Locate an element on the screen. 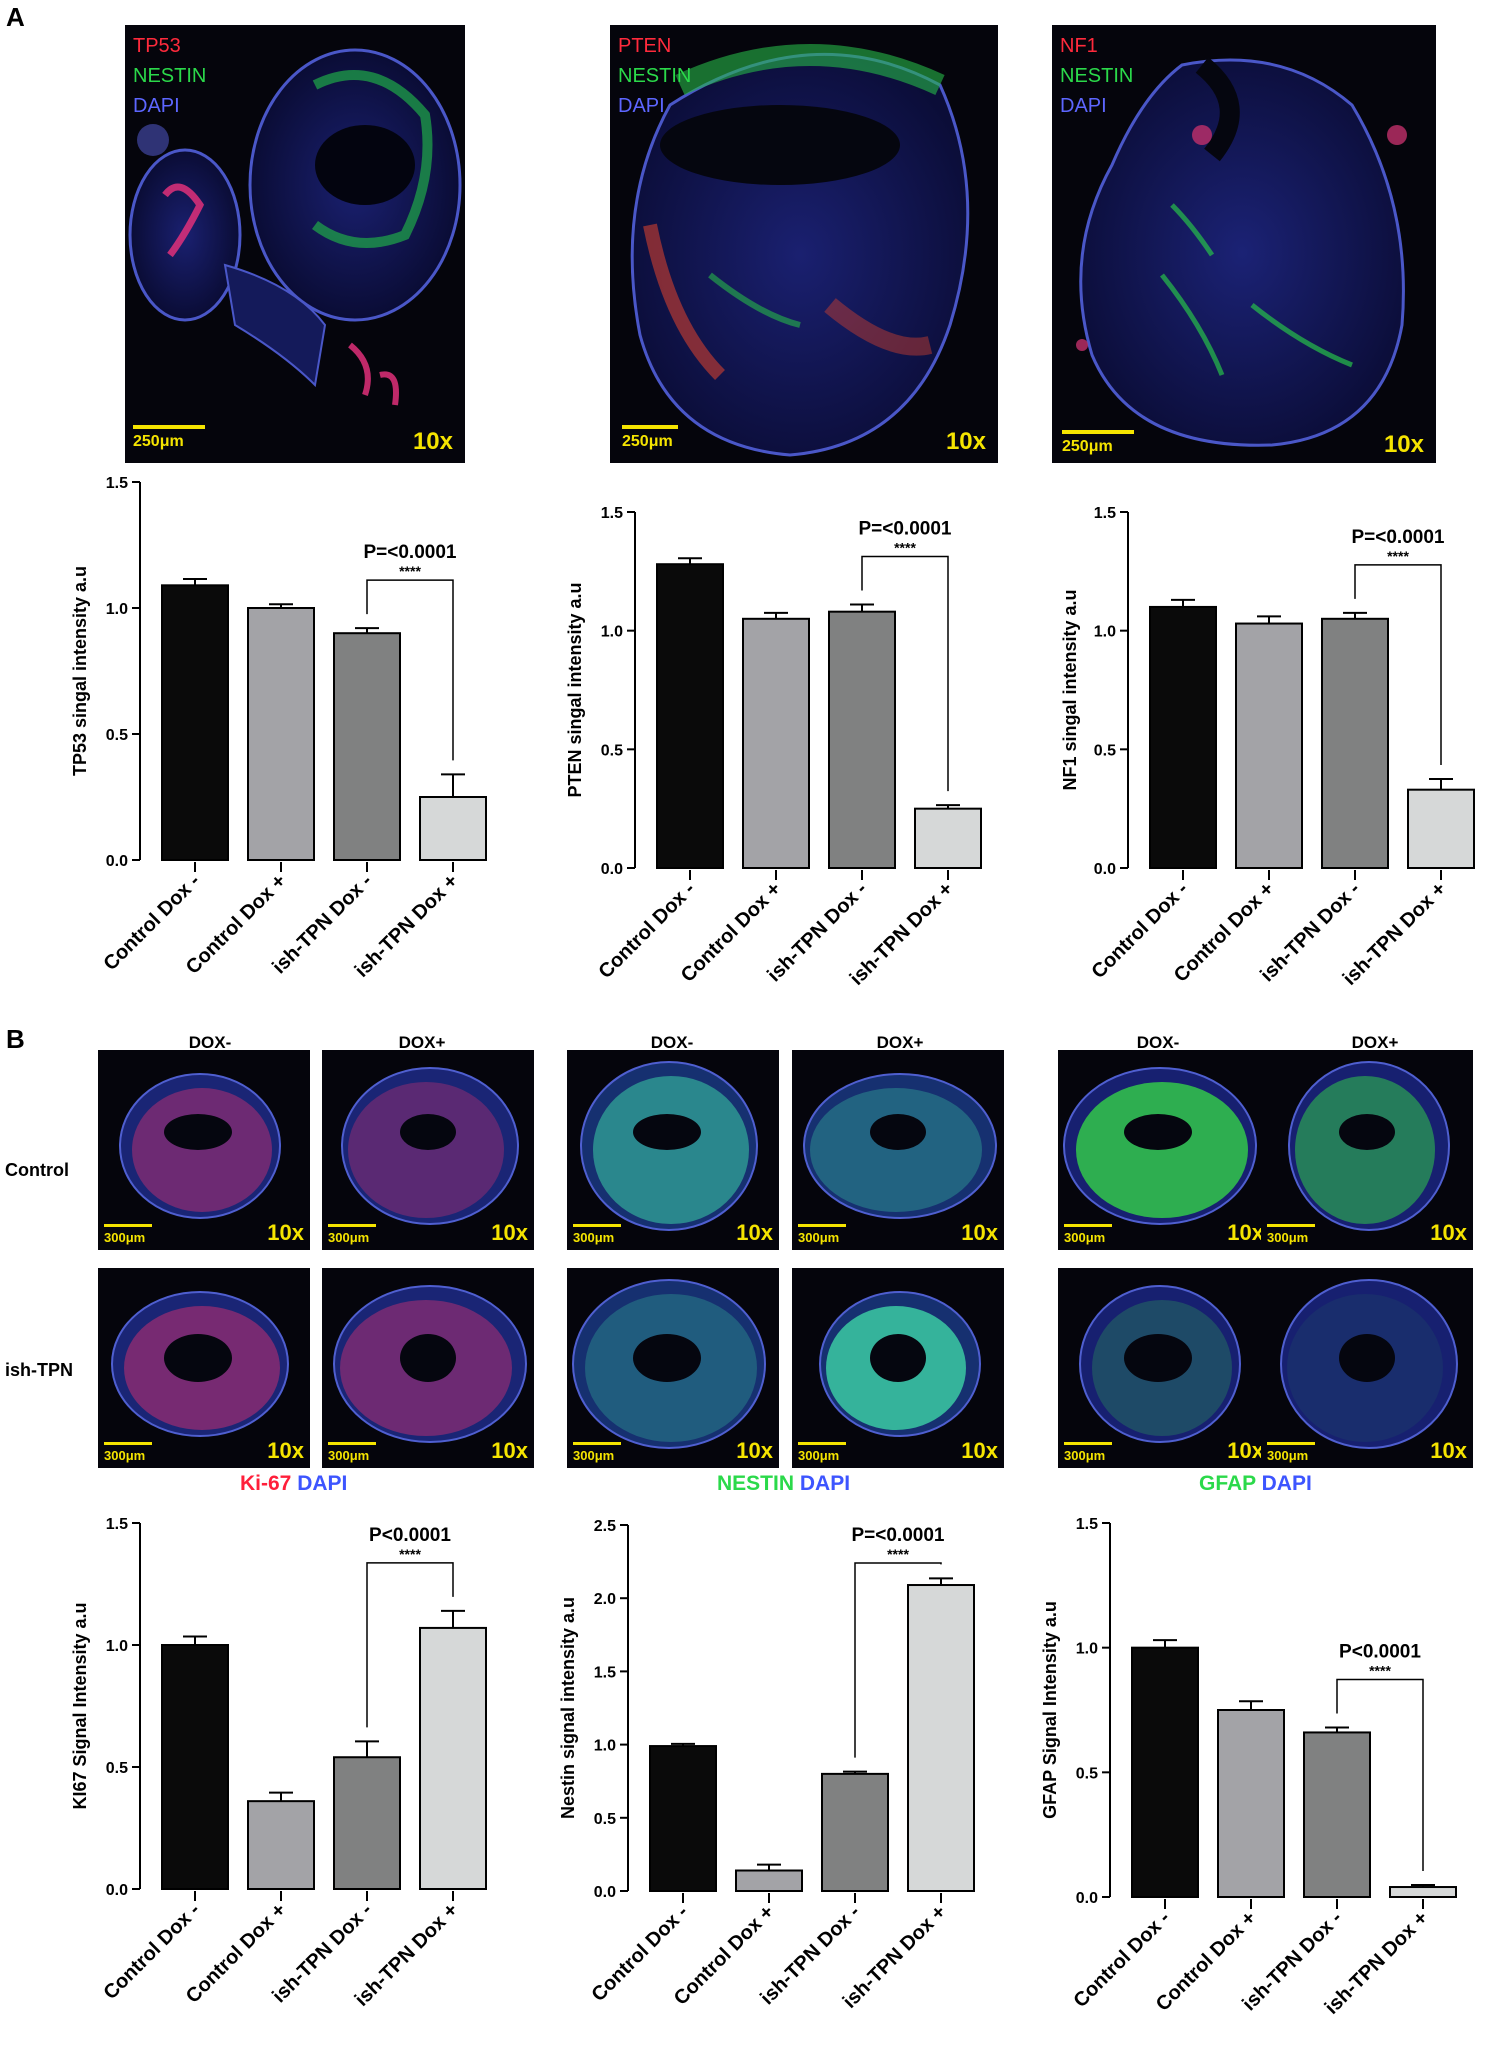 The width and height of the screenshot is (1499, 2065). y-tick-label: 2.5 is located at coordinates (605, 1526).